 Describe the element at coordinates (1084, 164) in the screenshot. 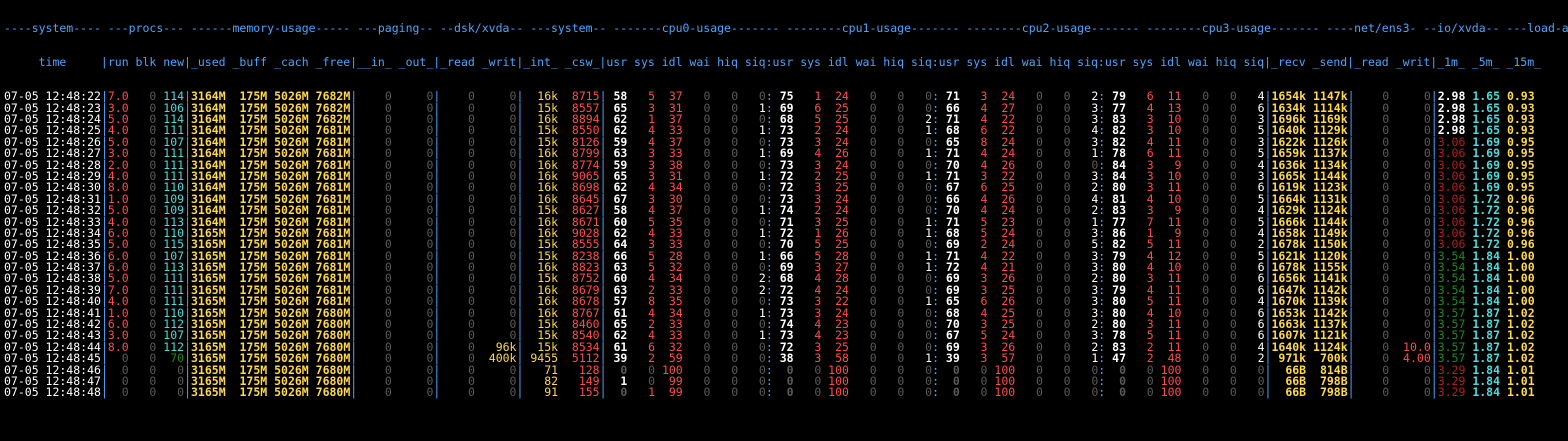

I see `cpu2-siq: 0` at that location.